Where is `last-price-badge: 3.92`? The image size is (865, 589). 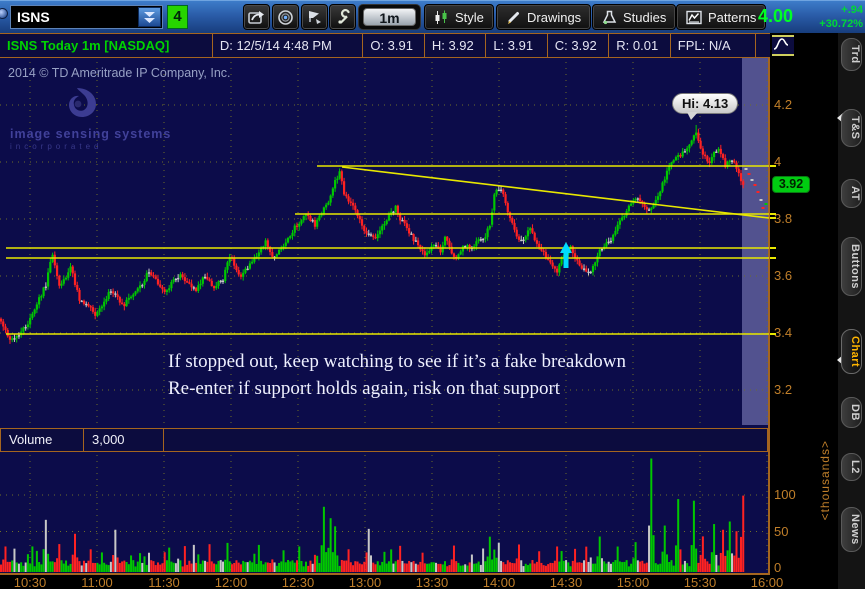 last-price-badge: 3.92 is located at coordinates (791, 184).